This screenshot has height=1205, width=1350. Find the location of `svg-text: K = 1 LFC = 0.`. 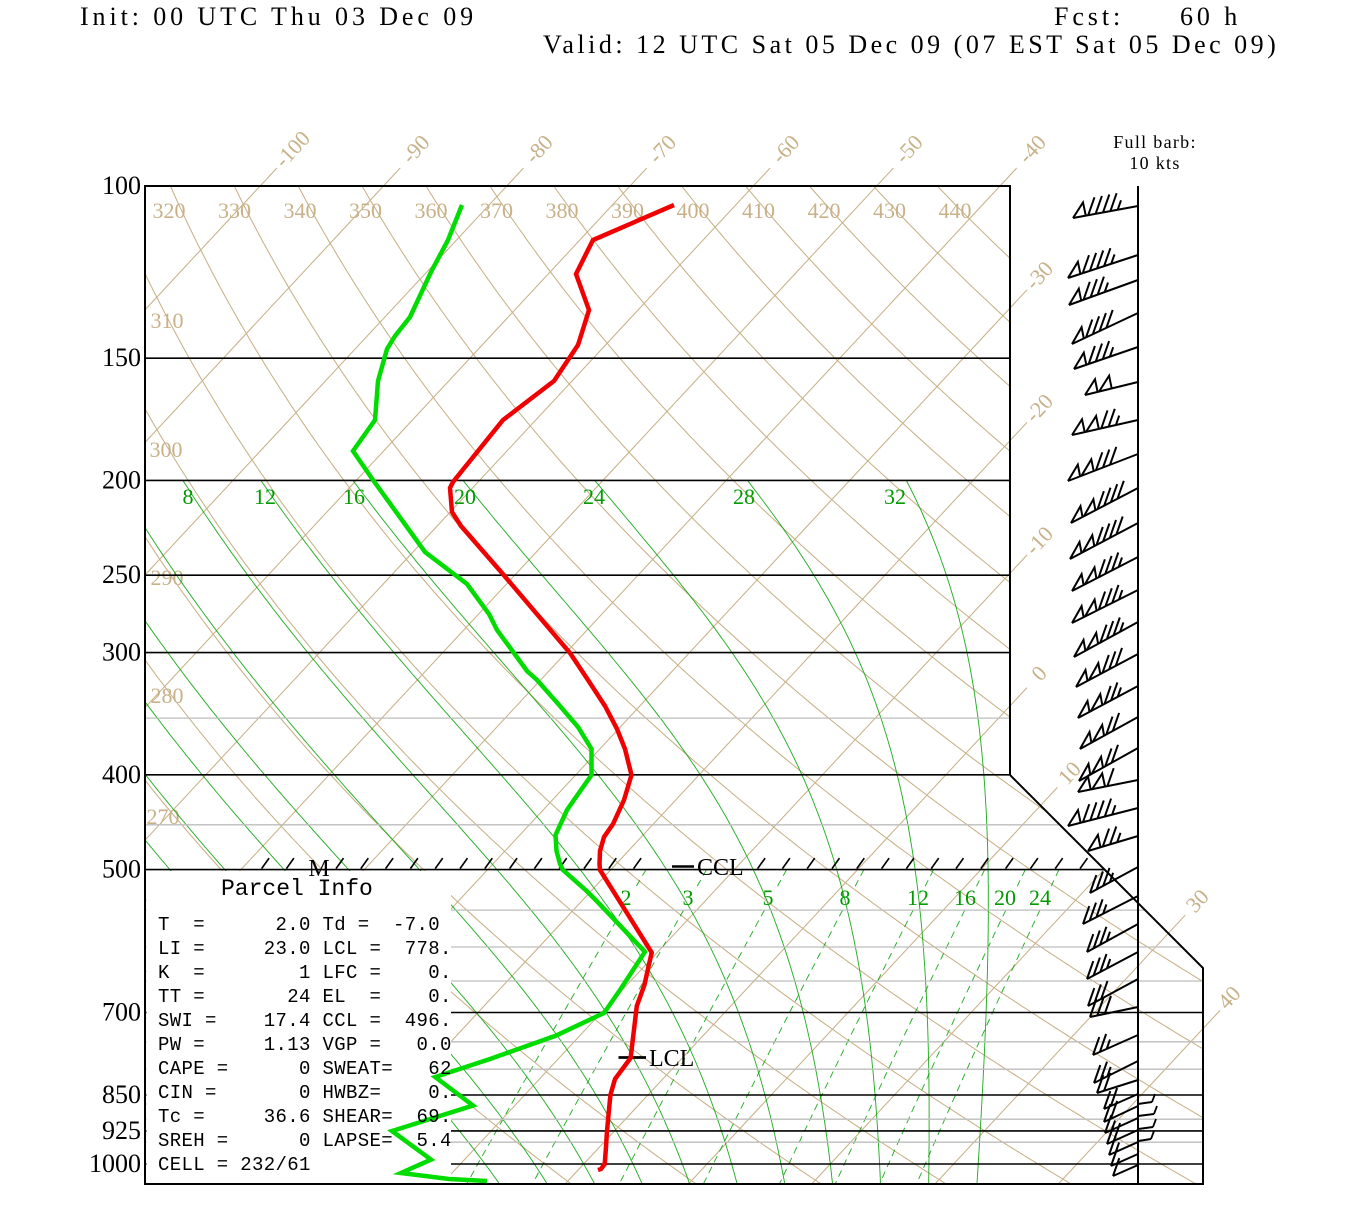

svg-text: K = 1 LFC = 0. is located at coordinates (305, 973).